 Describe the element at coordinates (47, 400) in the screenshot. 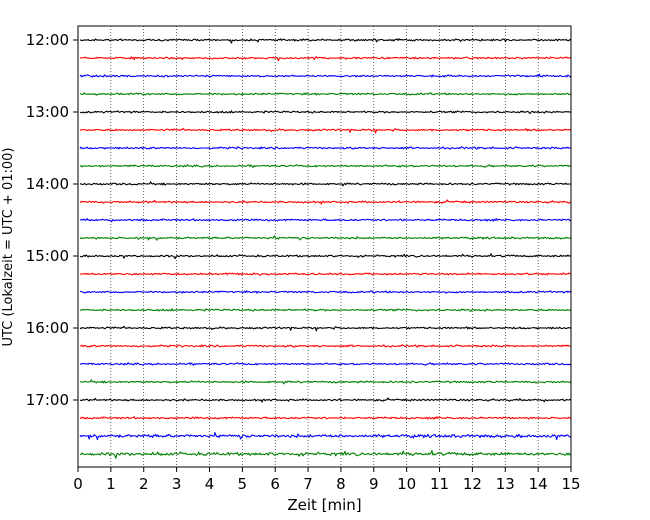

I see `y-tick-label: 17:00` at that location.